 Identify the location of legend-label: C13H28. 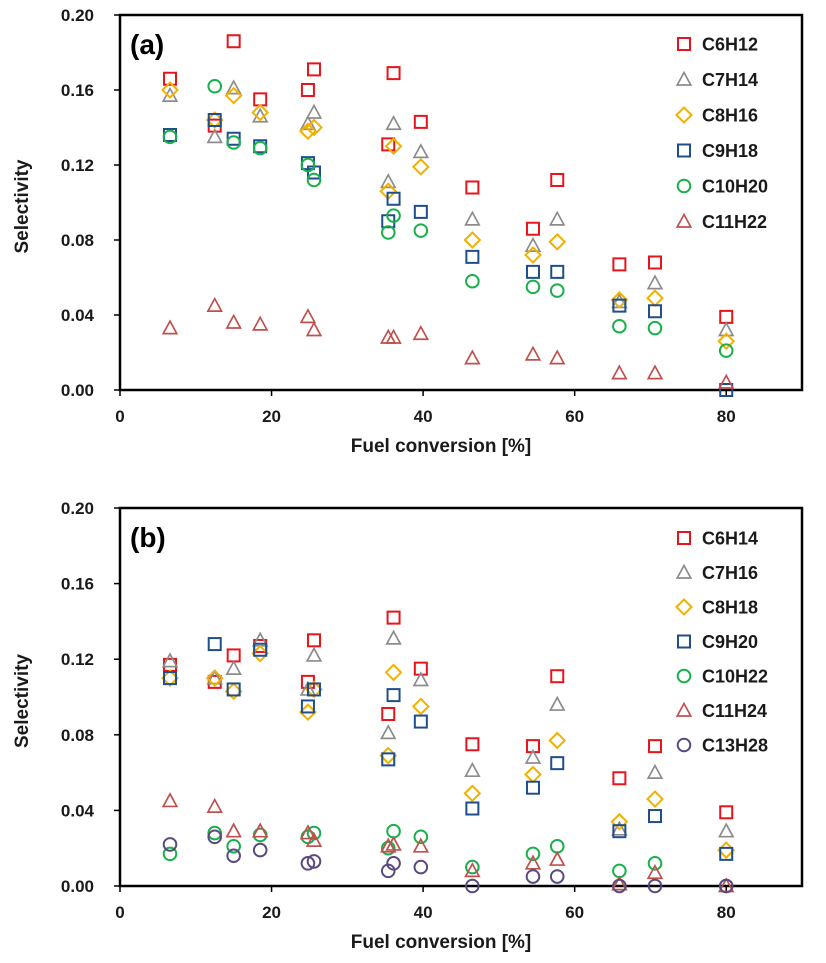
(735, 746).